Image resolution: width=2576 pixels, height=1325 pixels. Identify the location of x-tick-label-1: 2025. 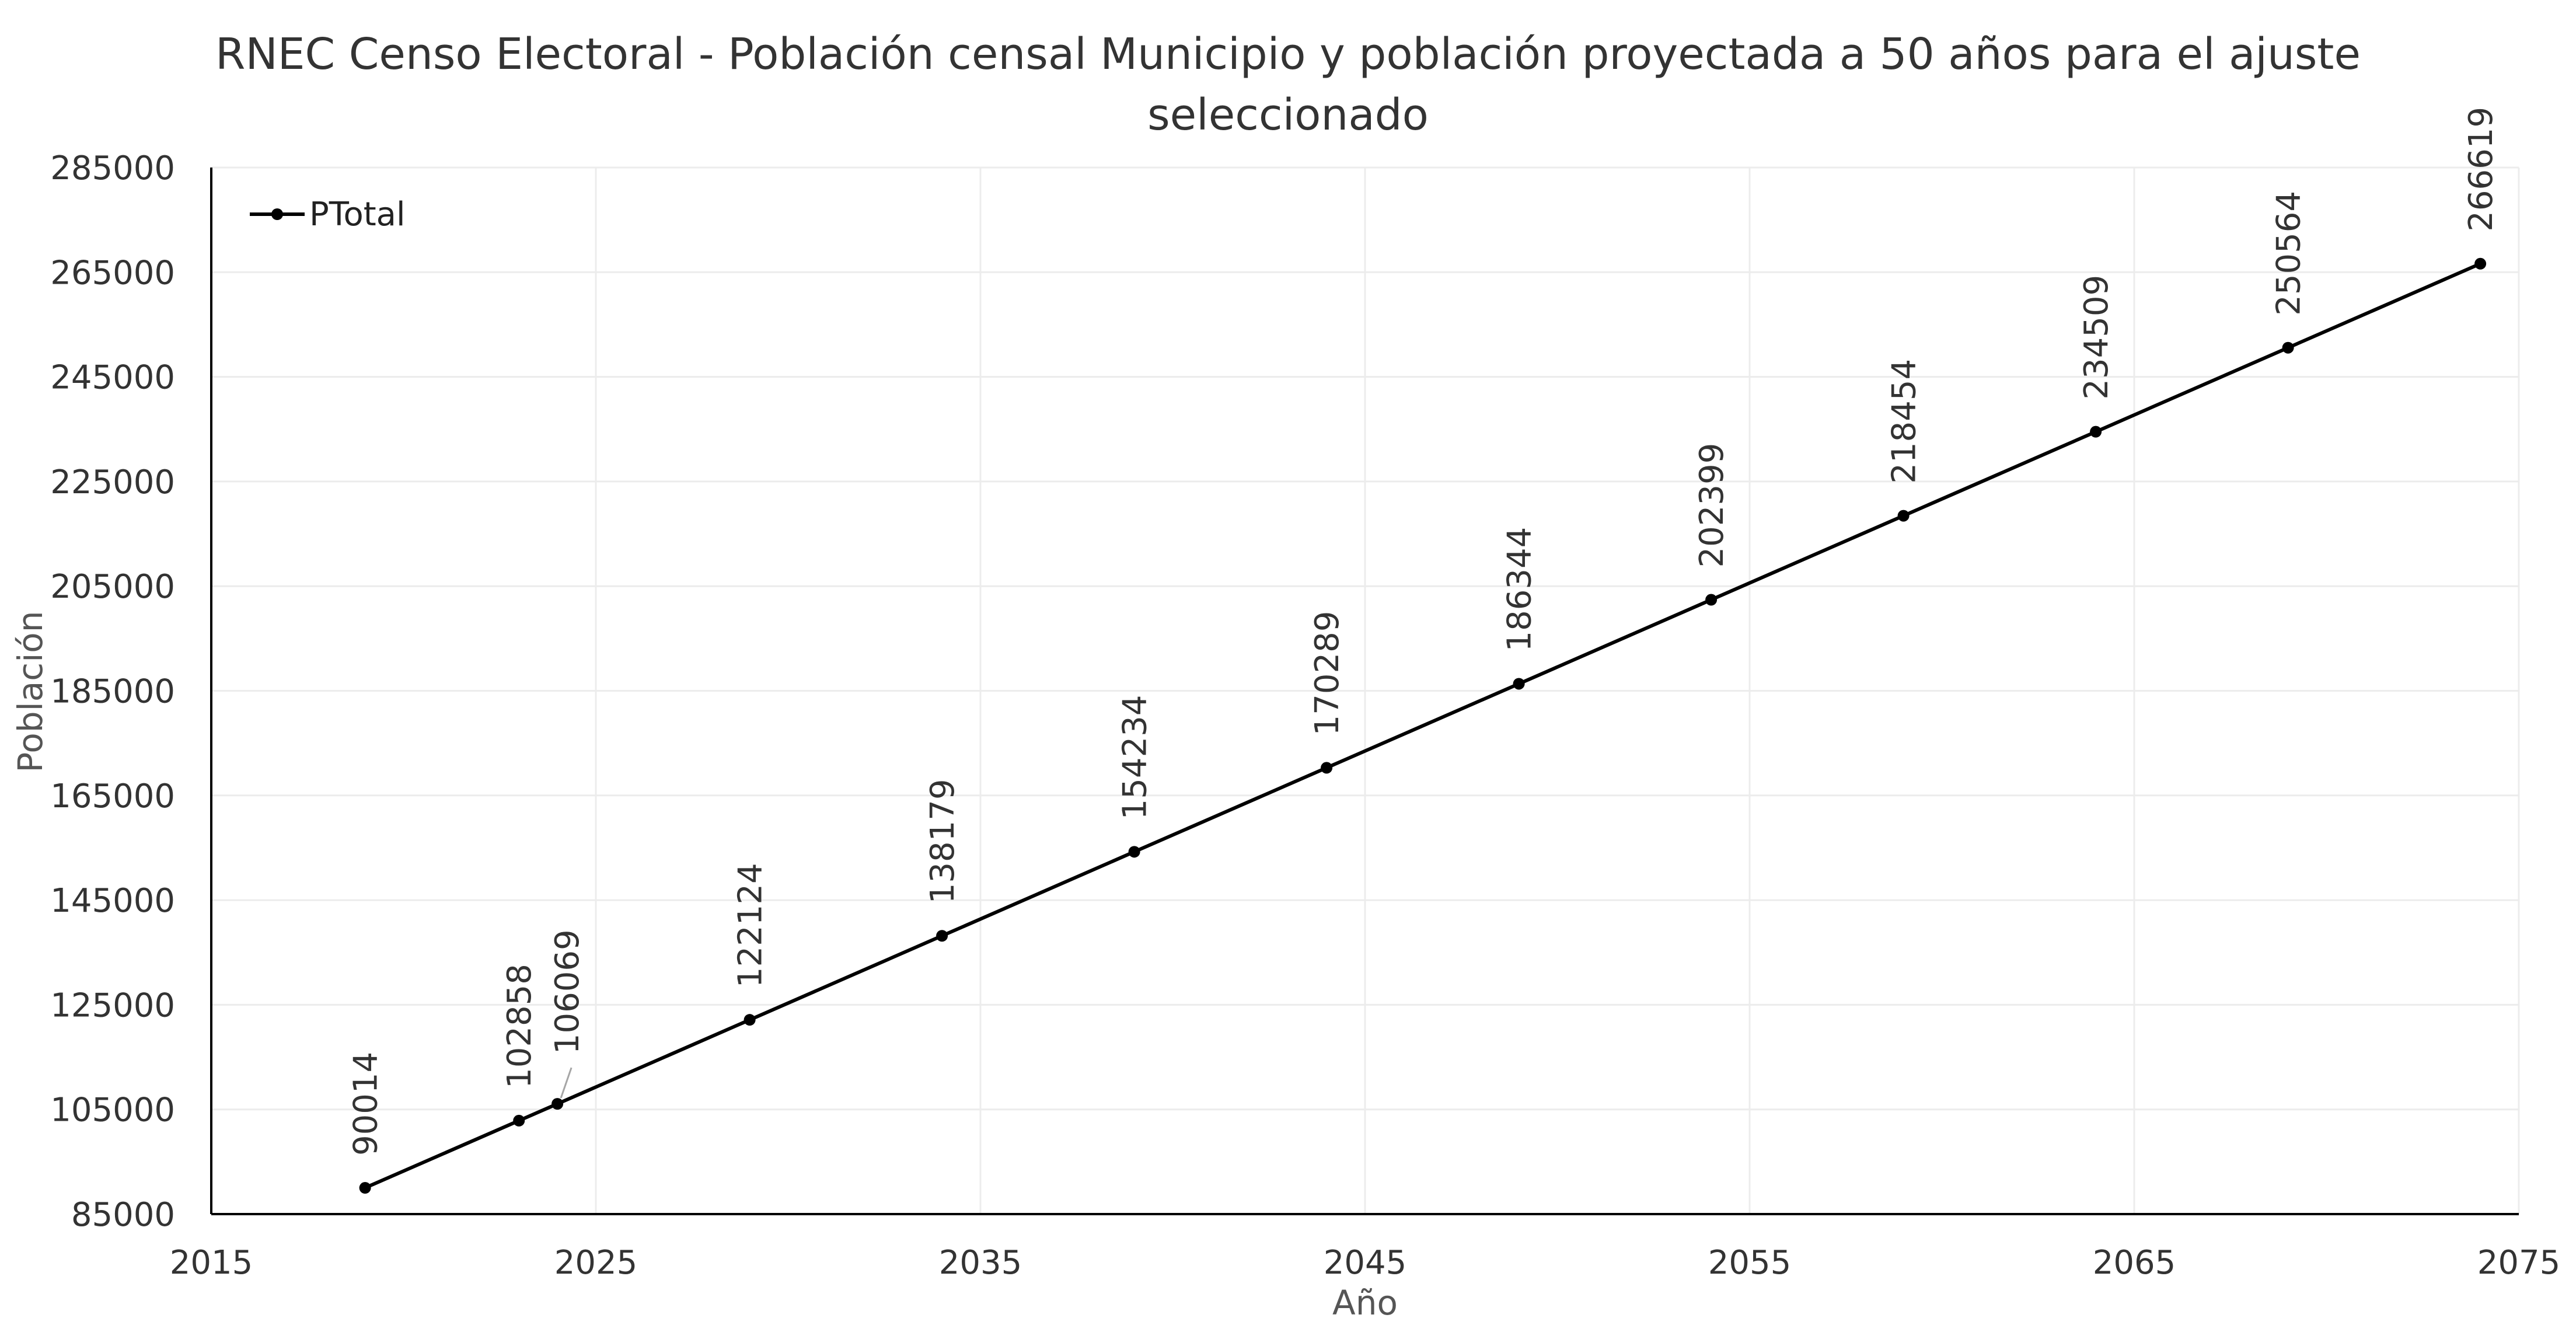
(596, 1263).